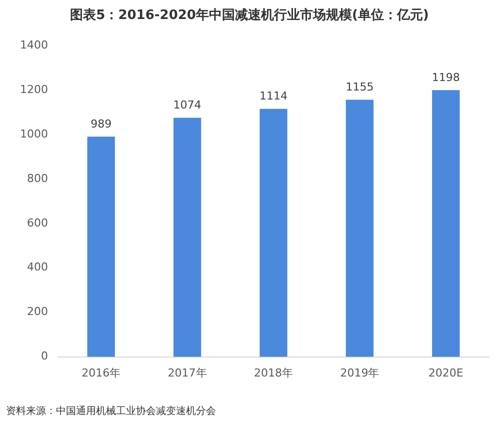 This screenshot has height=430, width=499. Describe the element at coordinates (446, 77) in the screenshot. I see `data-label: 1198` at that location.